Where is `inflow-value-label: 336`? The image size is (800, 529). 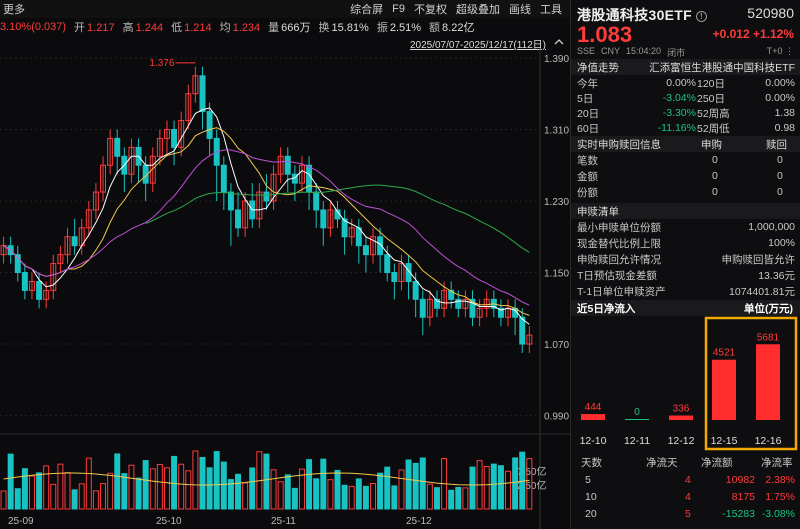 inflow-value-label: 336 is located at coordinates (681, 409).